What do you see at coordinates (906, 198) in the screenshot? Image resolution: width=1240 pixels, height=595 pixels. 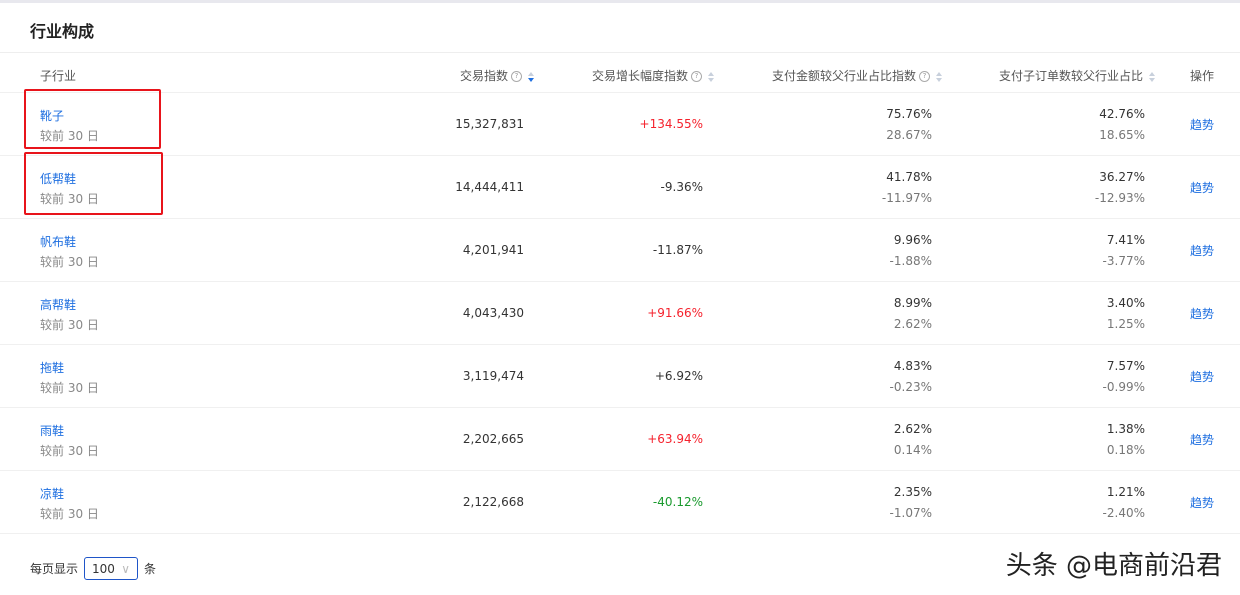 I see `pay-share-change: -11.97%` at bounding box center [906, 198].